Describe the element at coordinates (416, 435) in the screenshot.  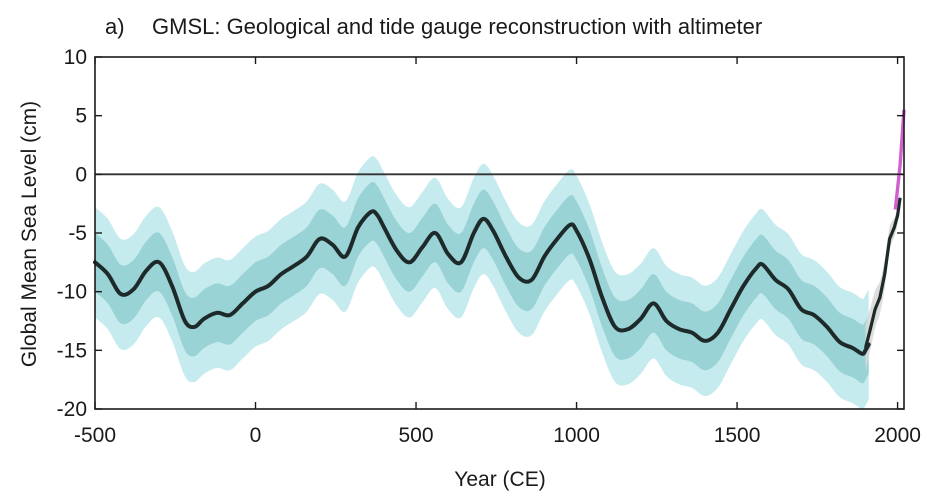
I see `x-tick-label: 500` at that location.